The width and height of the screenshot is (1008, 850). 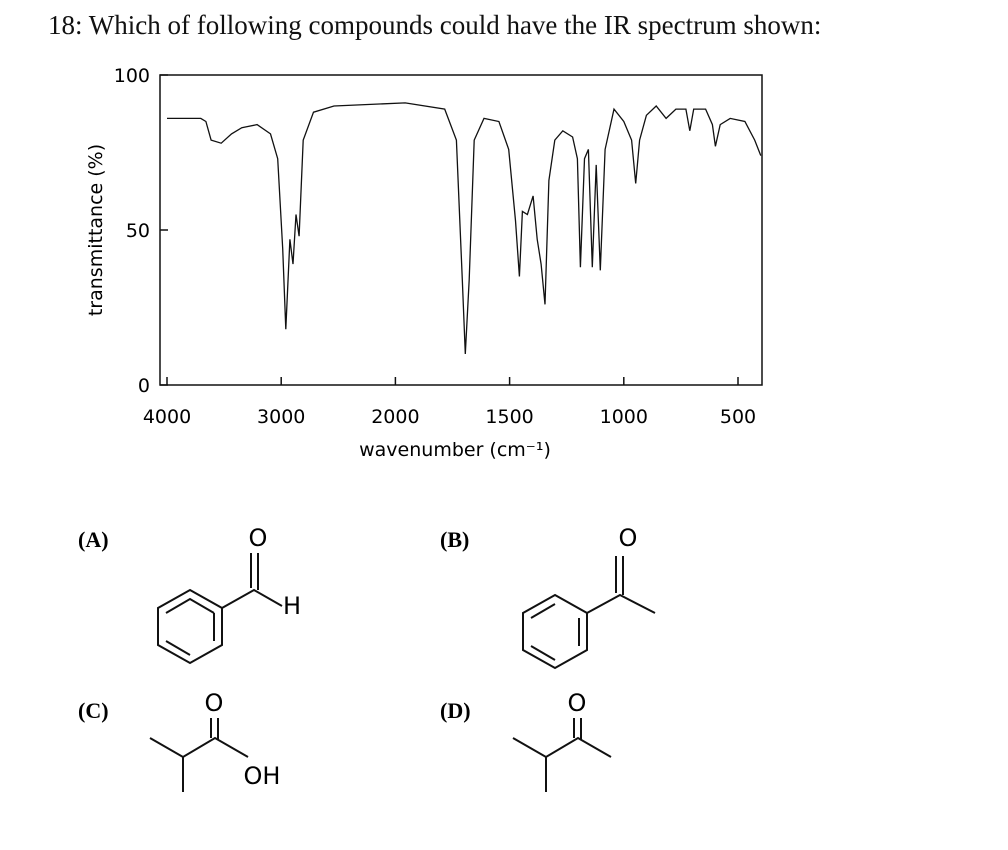 I want to click on atom: H, so click(x=292, y=606).